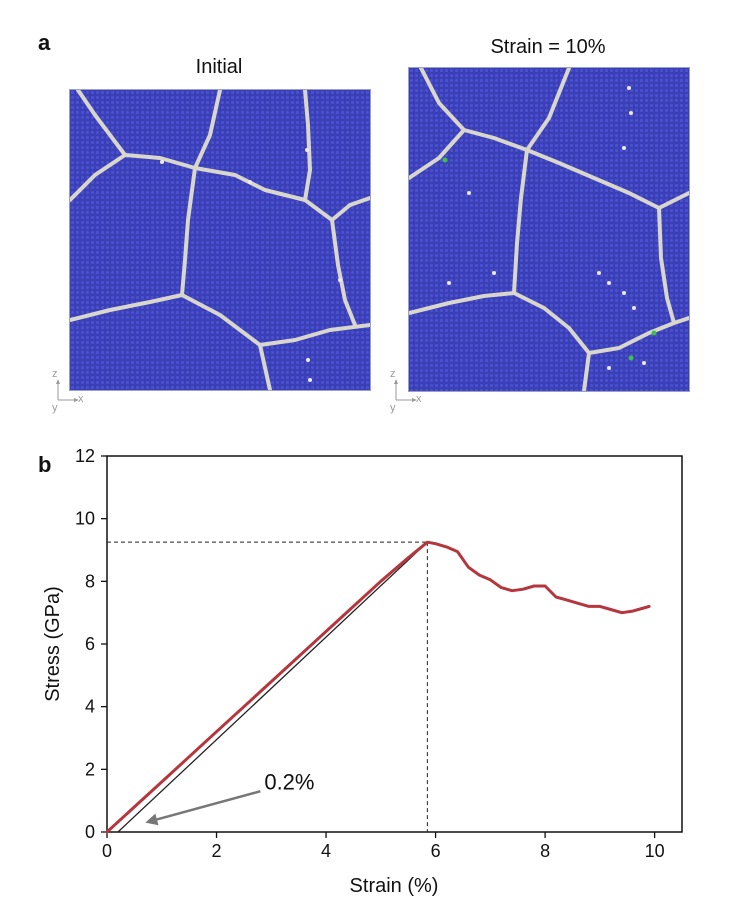  I want to click on annotation-label: 0.2%, so click(289, 781).